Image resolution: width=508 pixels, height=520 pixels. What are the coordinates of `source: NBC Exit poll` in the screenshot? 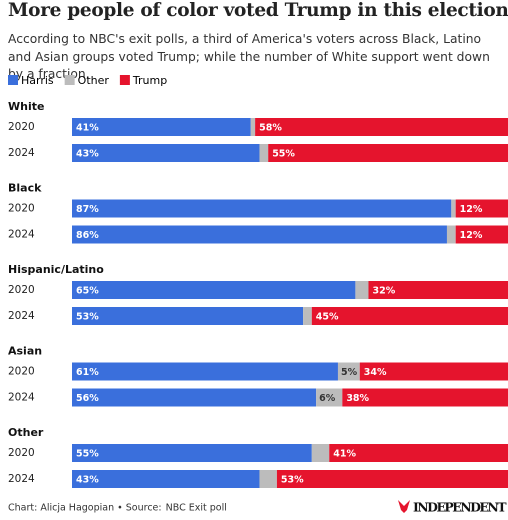 It's located at (196, 508).